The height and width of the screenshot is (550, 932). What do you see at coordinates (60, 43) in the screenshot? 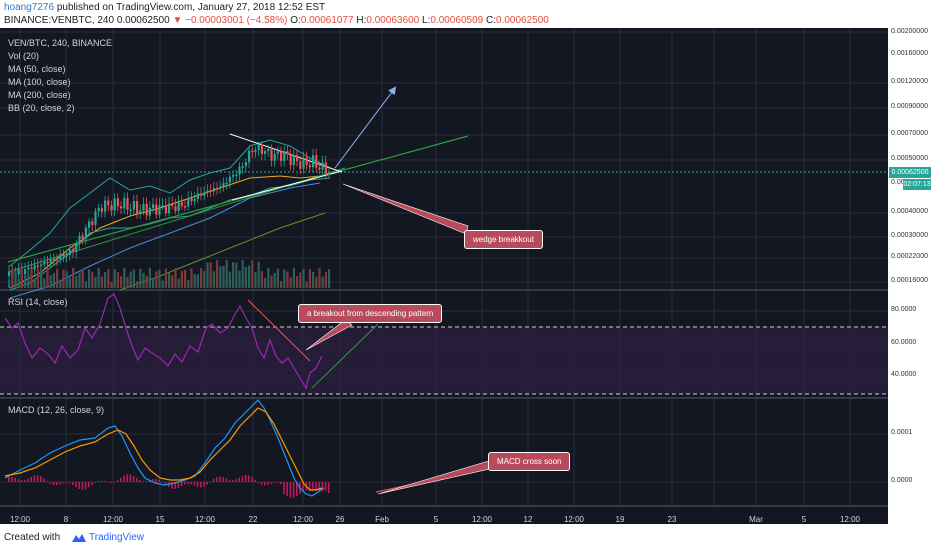
I see `chart-title-legend: VEN/BTC, 240, BINANCE` at bounding box center [60, 43].